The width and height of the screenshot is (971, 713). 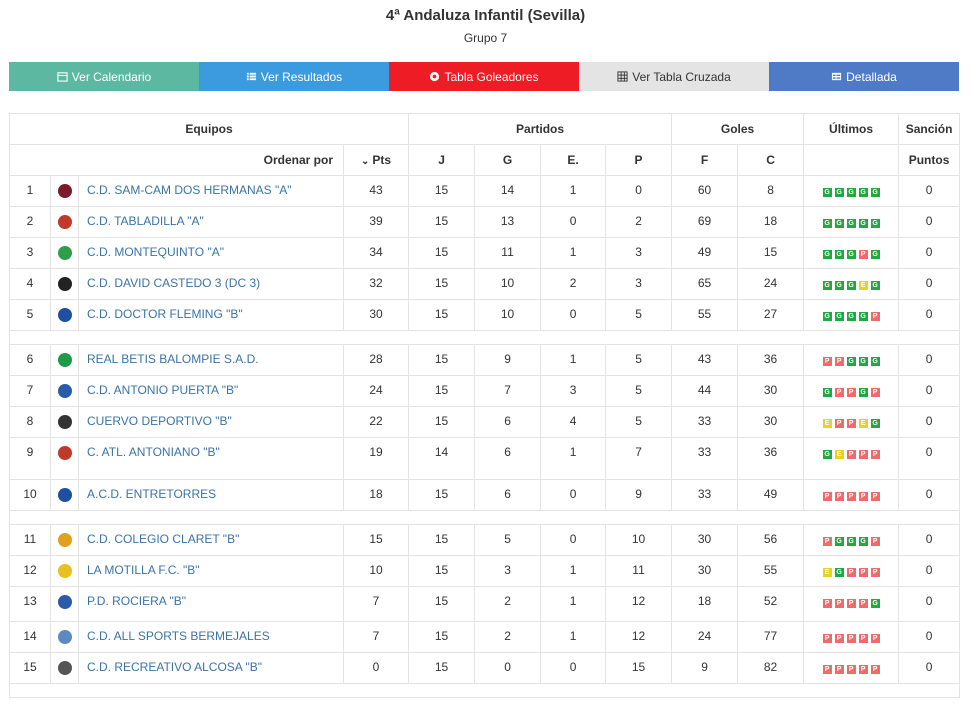 I want to click on team-link: C.D. COLEGIO CLARET "B", so click(x=163, y=539).